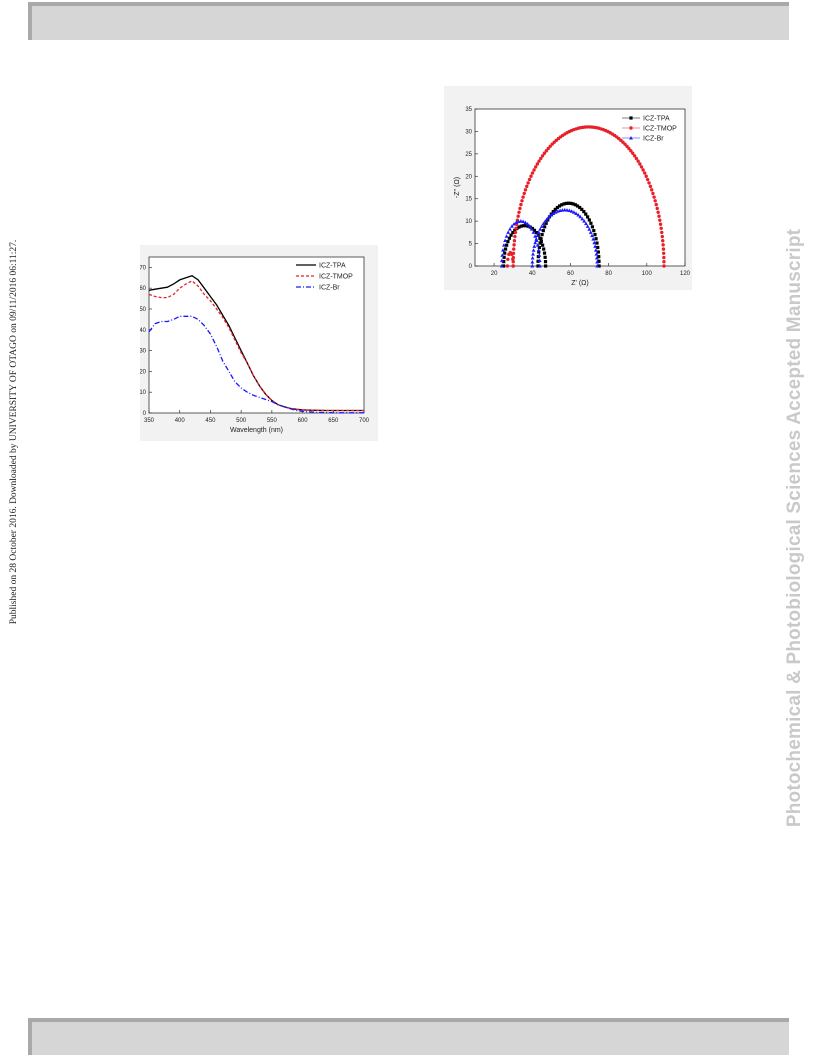  I want to click on footer-band, so click(408, 1036).